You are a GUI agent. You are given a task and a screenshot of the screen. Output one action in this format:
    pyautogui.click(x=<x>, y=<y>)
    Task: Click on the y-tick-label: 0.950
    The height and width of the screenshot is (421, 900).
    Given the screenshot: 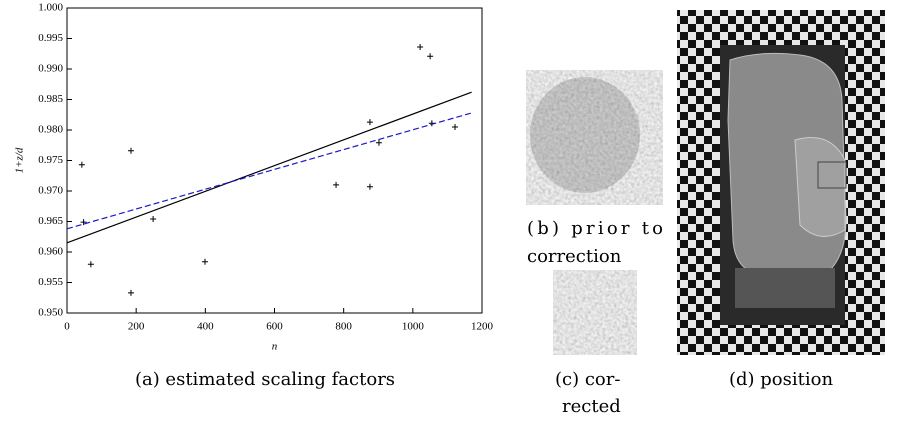 What is the action you would take?
    pyautogui.click(x=50, y=313)
    